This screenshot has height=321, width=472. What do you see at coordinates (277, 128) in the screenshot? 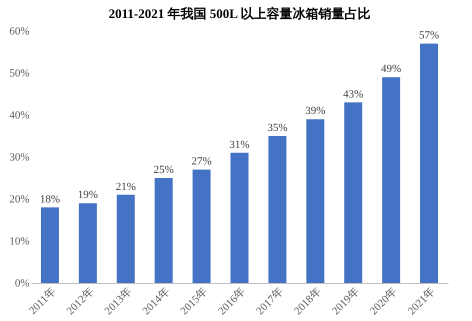
I see `data-label: 35%` at bounding box center [277, 128].